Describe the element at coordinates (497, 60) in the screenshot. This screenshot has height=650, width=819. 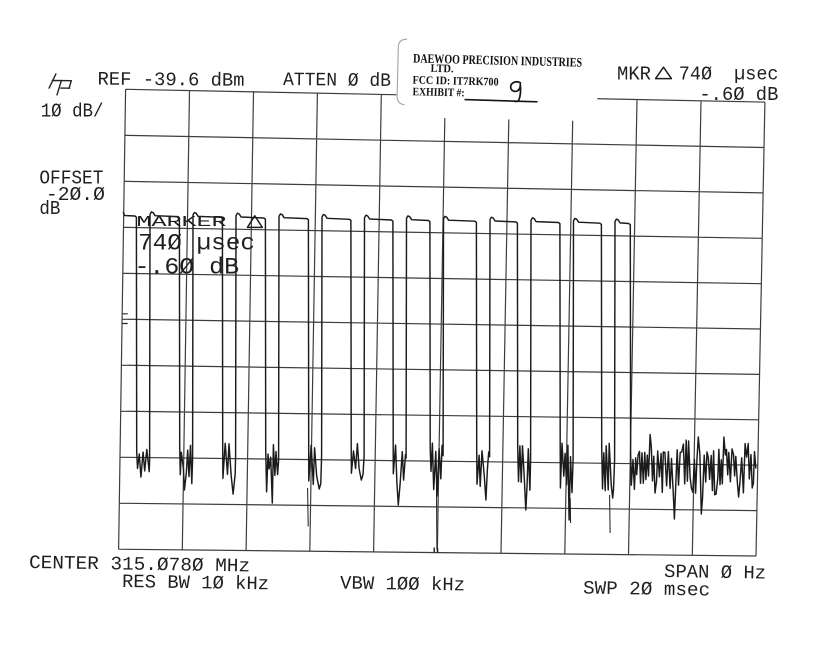
I see `svg-text: DAEWOO PRECISION INDUSTRIES` at that location.